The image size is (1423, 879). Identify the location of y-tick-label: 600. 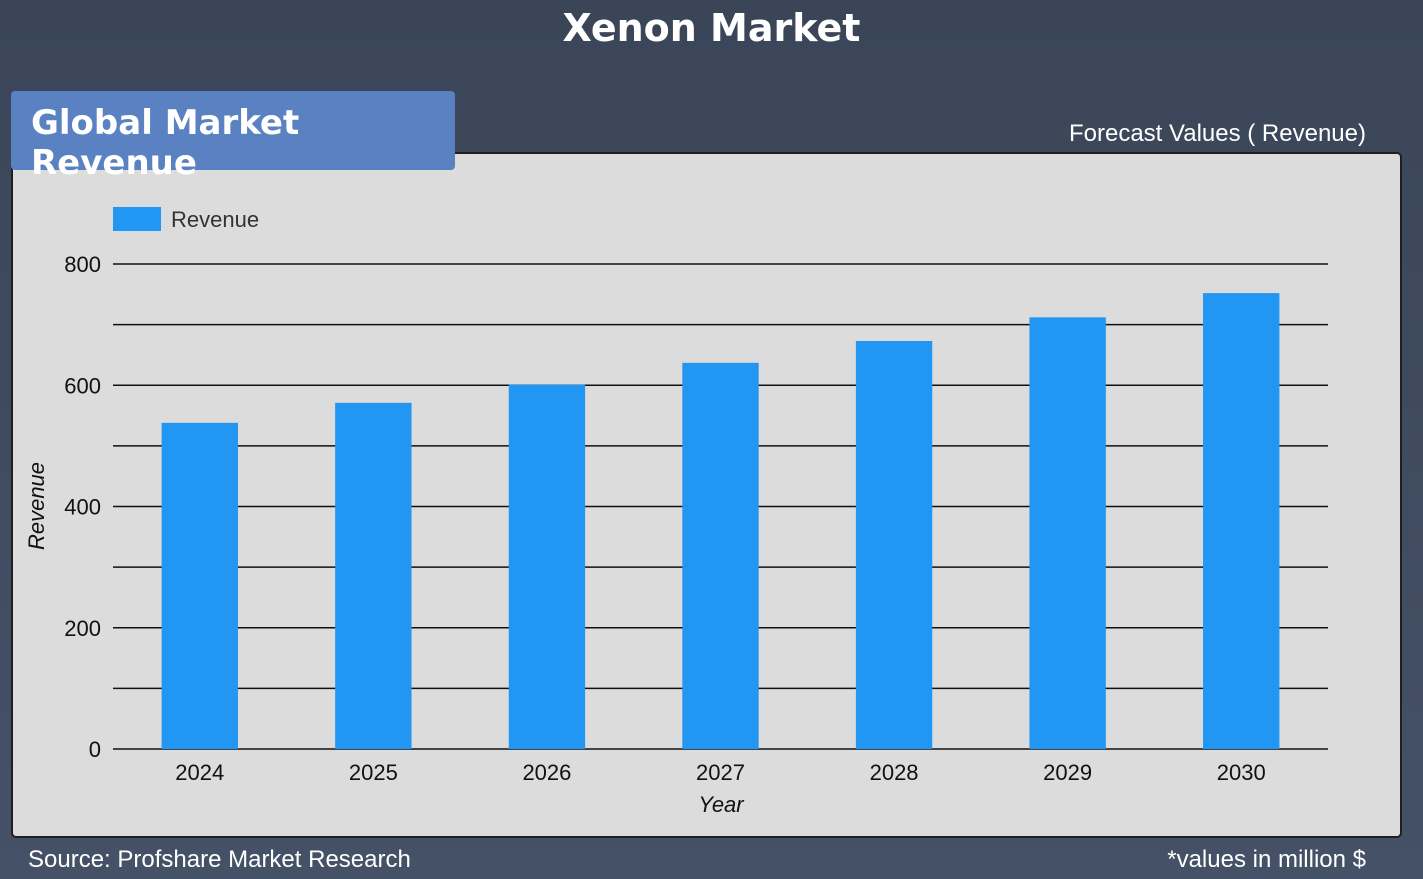
(82, 385).